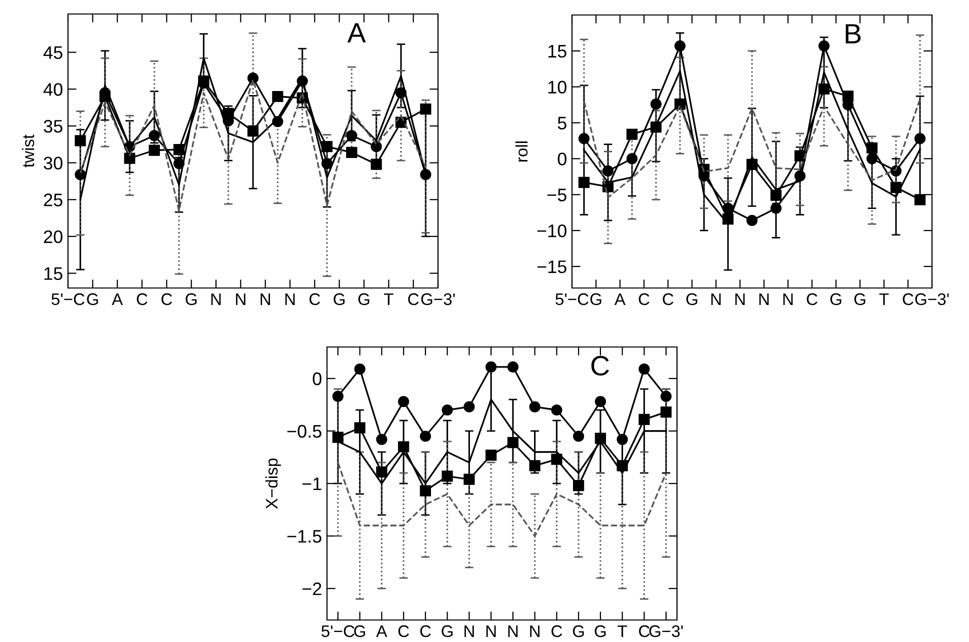 This screenshot has width=969, height=642. I want to click on y-tick-label: −0.5, so click(304, 431).